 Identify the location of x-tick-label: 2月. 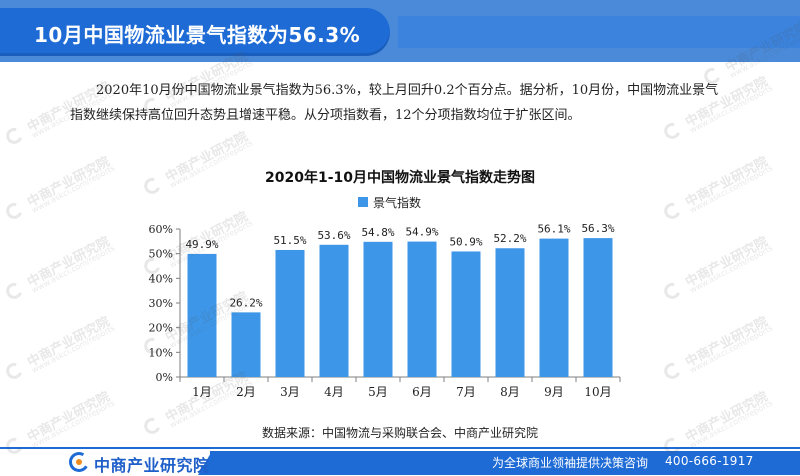
(246, 392).